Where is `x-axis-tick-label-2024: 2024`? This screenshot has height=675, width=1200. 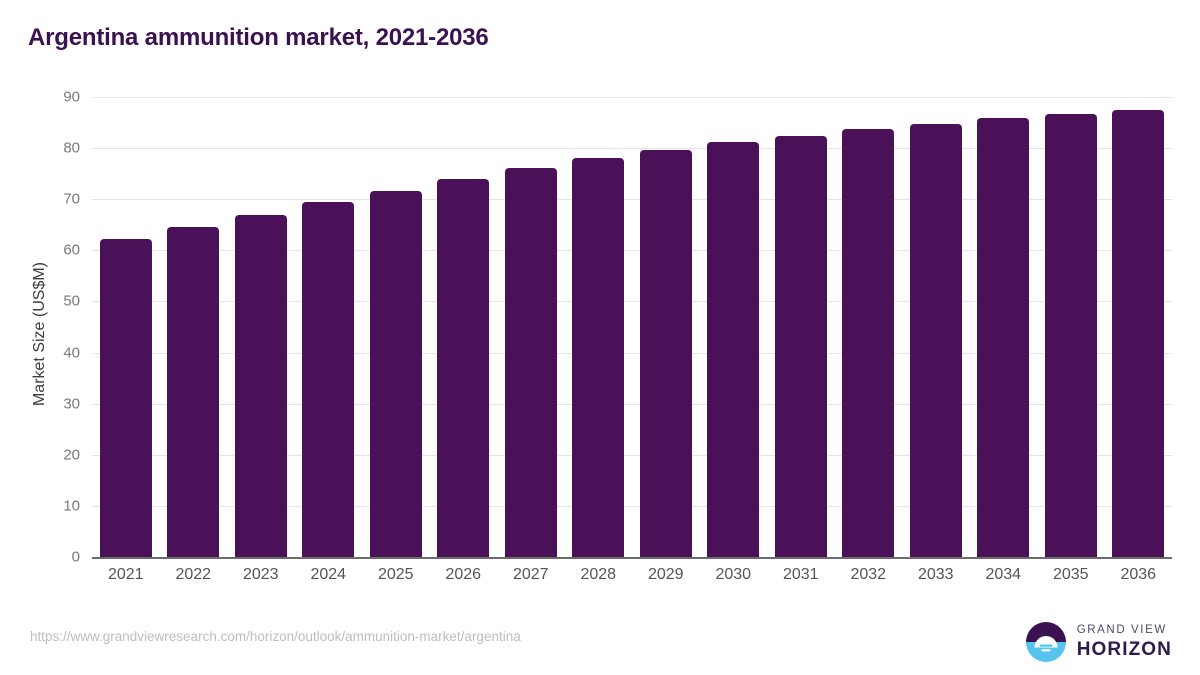
x-axis-tick-label-2024: 2024 is located at coordinates (328, 574).